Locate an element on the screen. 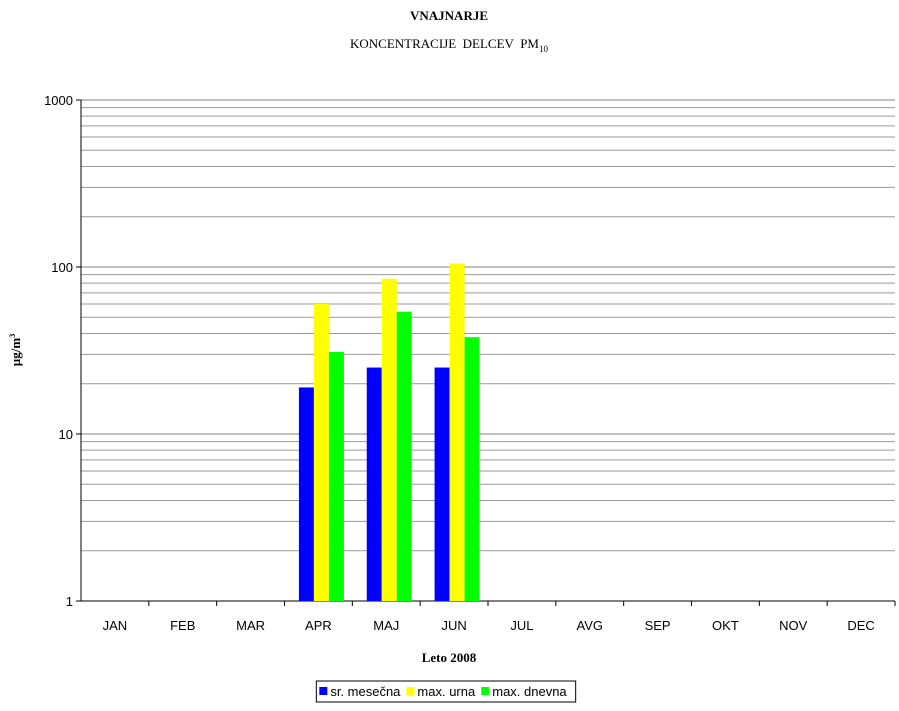  y-tick-label: 1 is located at coordinates (69, 601).